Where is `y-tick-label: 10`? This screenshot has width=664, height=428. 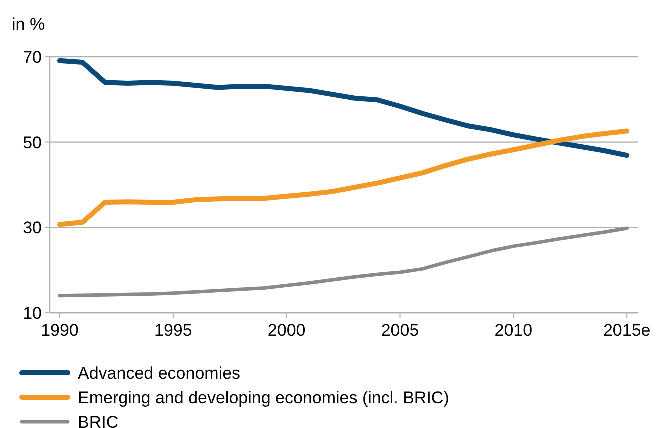
y-tick-label: 10 is located at coordinates (32, 313).